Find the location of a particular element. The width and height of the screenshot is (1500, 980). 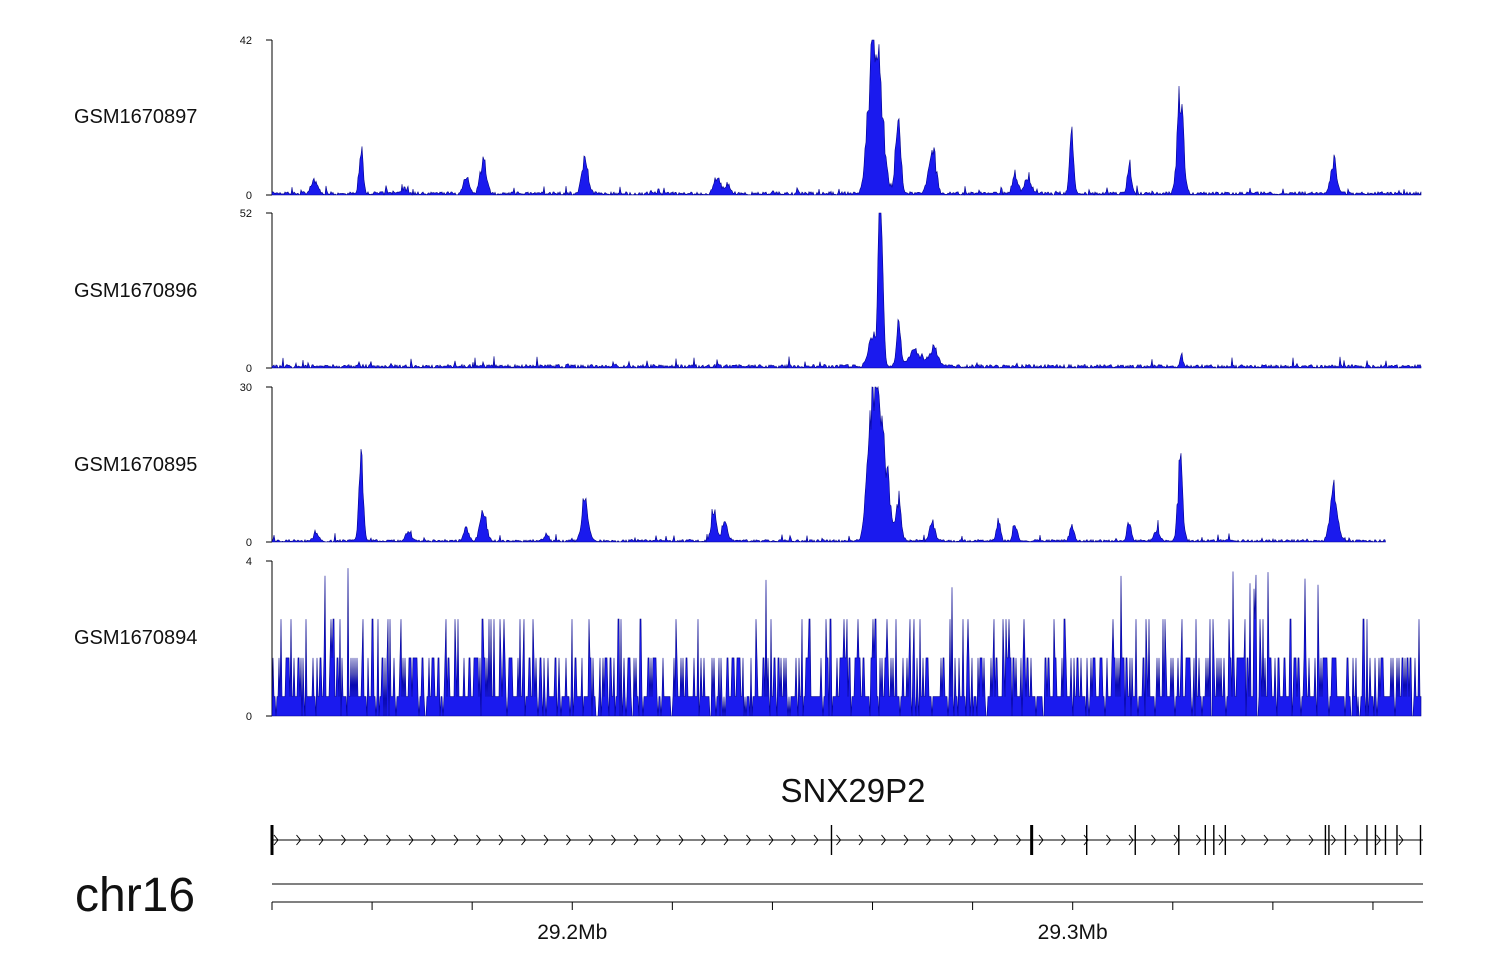

y-tick-label-max: 4 is located at coordinates (249, 562).